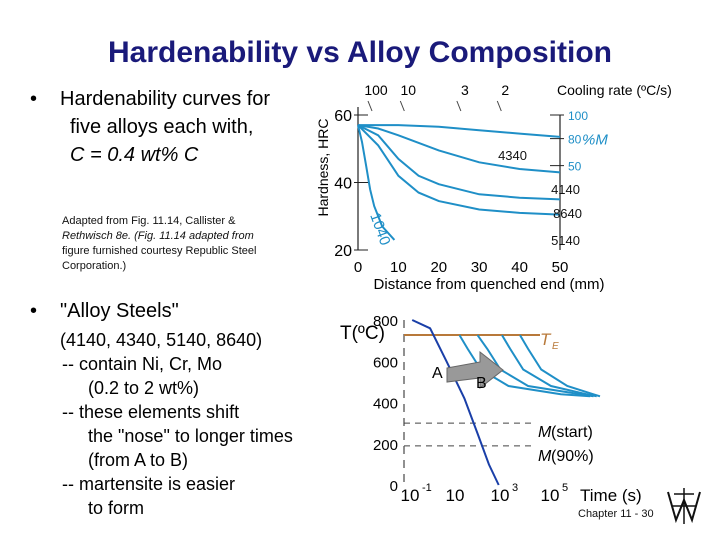 The width and height of the screenshot is (720, 540). What do you see at coordinates (343, 184) in the screenshot?
I see `y-tick-label: 40` at bounding box center [343, 184].